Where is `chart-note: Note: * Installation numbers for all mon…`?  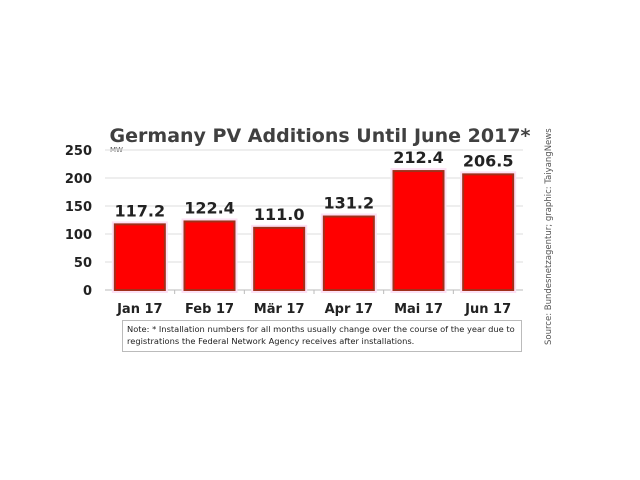 chart-note: Note: * Installation numbers for all mon… is located at coordinates (322, 336).